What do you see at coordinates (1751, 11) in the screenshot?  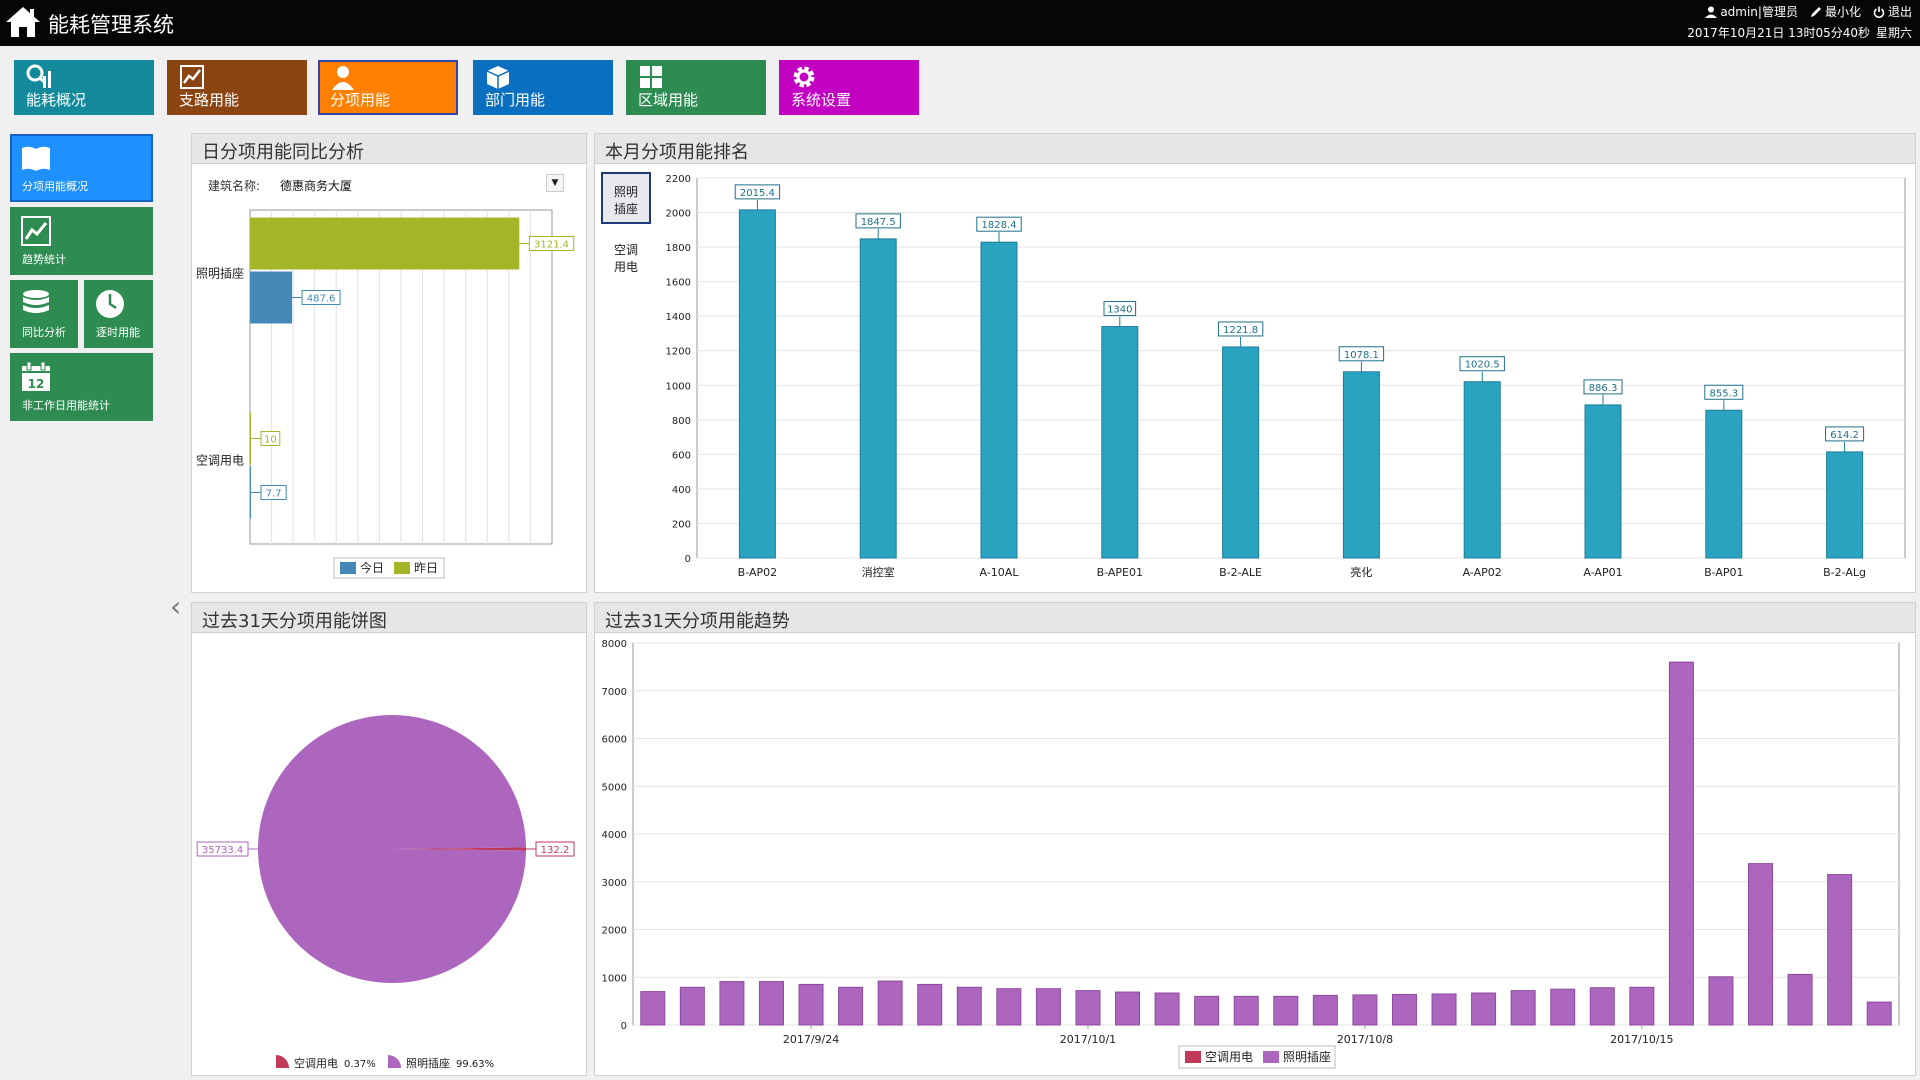 I see `user-menu: admin|管理员` at bounding box center [1751, 11].